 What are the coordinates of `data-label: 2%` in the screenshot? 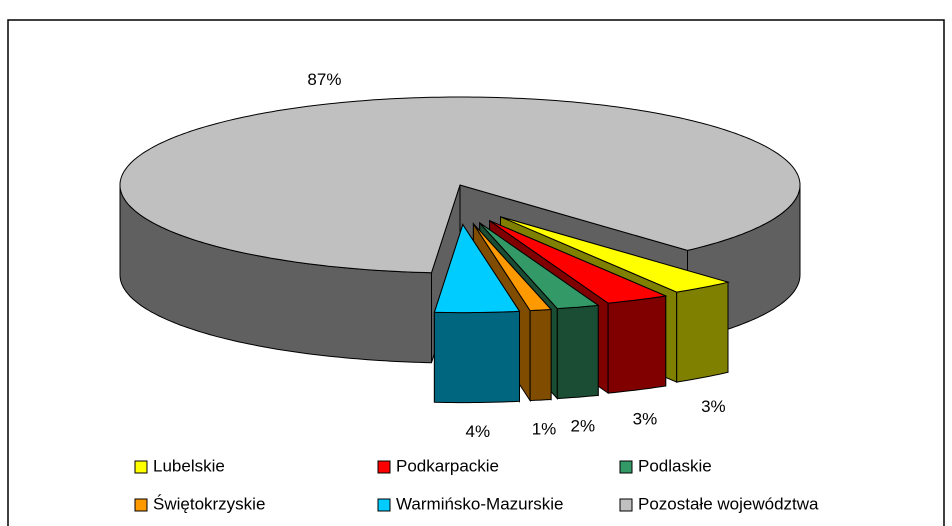 It's located at (583, 426).